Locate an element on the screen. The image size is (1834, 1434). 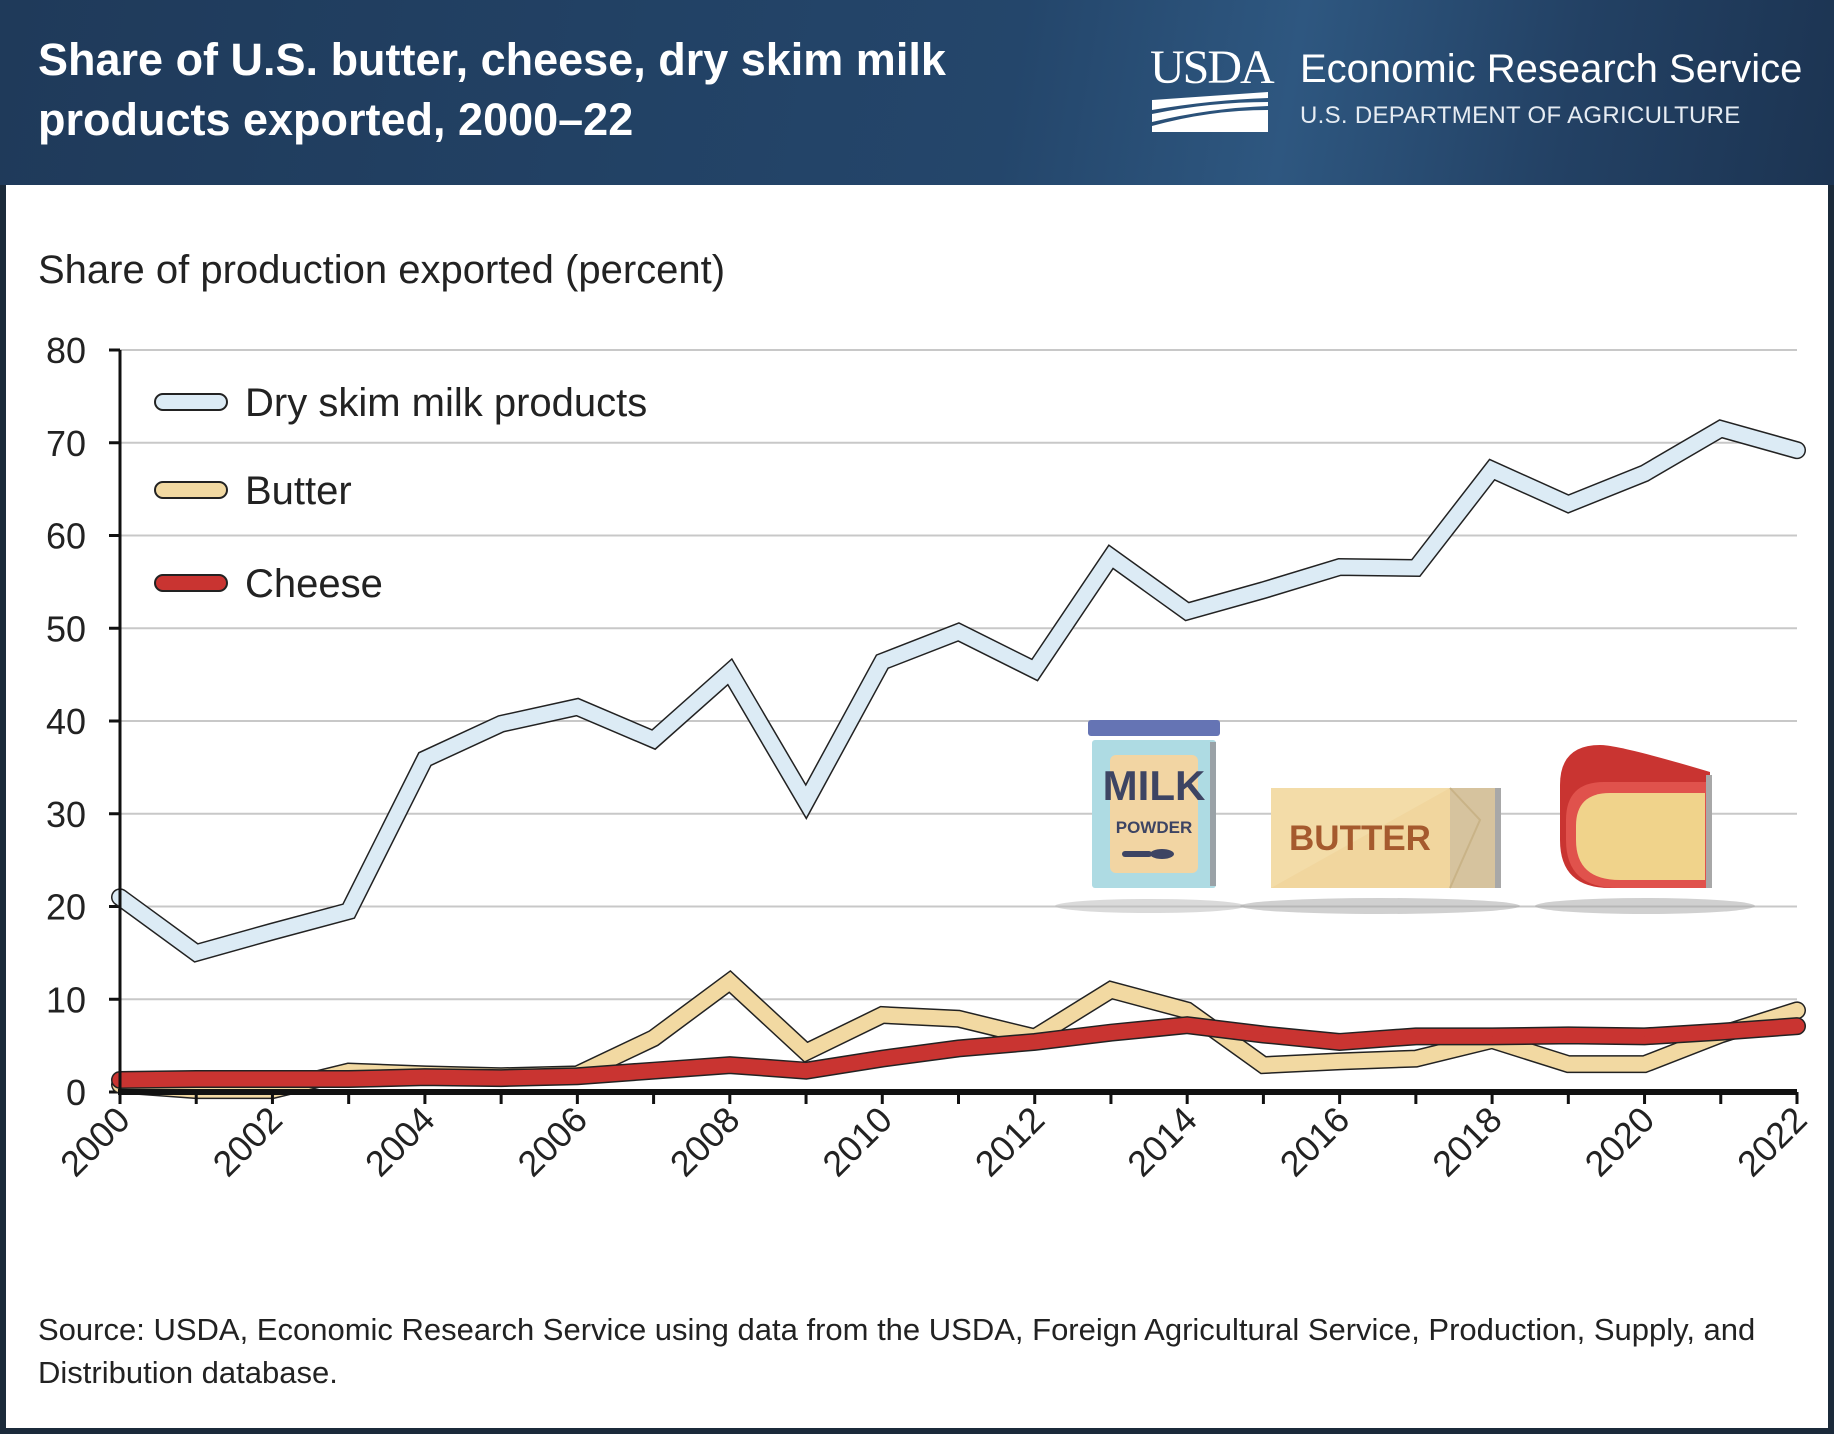
x-tick-label: 2018 is located at coordinates (1467, 1142).